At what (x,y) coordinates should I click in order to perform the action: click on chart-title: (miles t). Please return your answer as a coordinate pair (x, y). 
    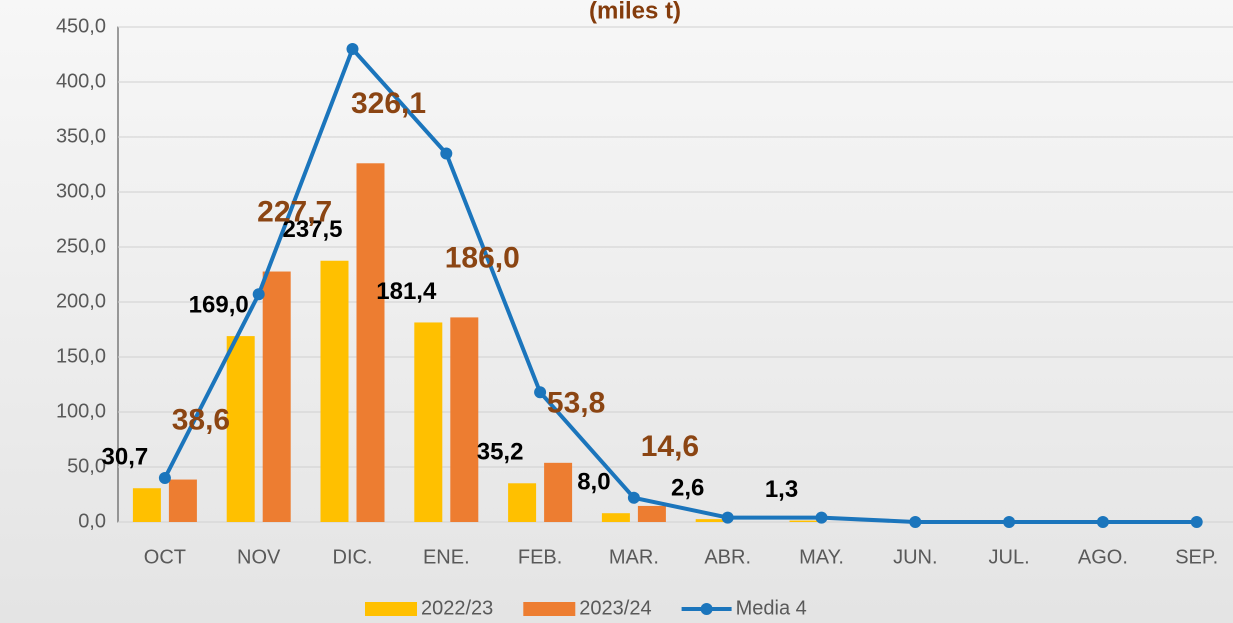
    Looking at the image, I should click on (635, 12).